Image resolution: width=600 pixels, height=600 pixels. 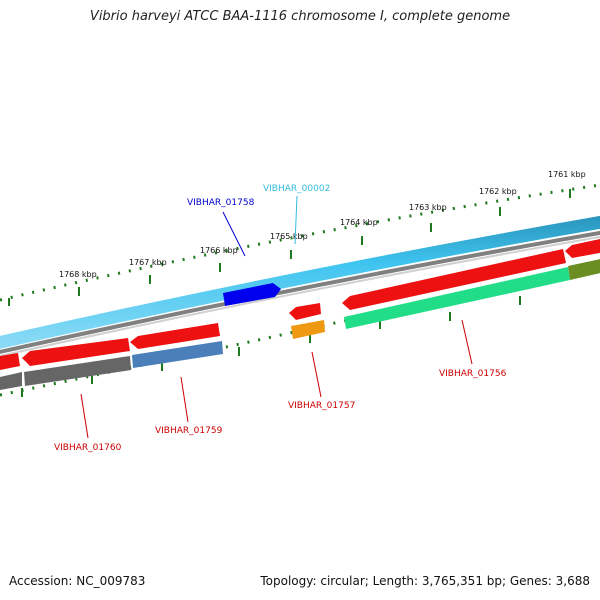 I want to click on scale-label-1763: 1763 kbp, so click(x=428, y=207).